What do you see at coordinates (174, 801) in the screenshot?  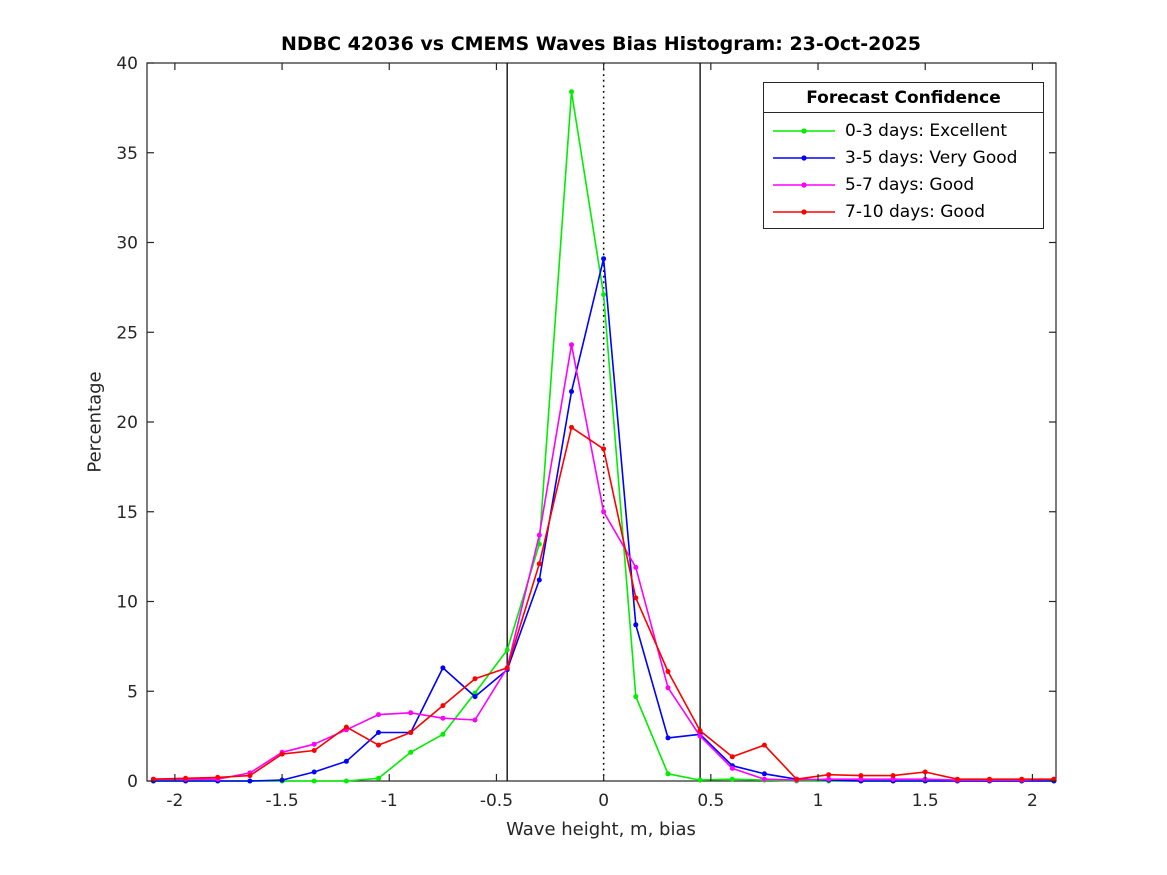 I see `x-tick-label: -2` at bounding box center [174, 801].